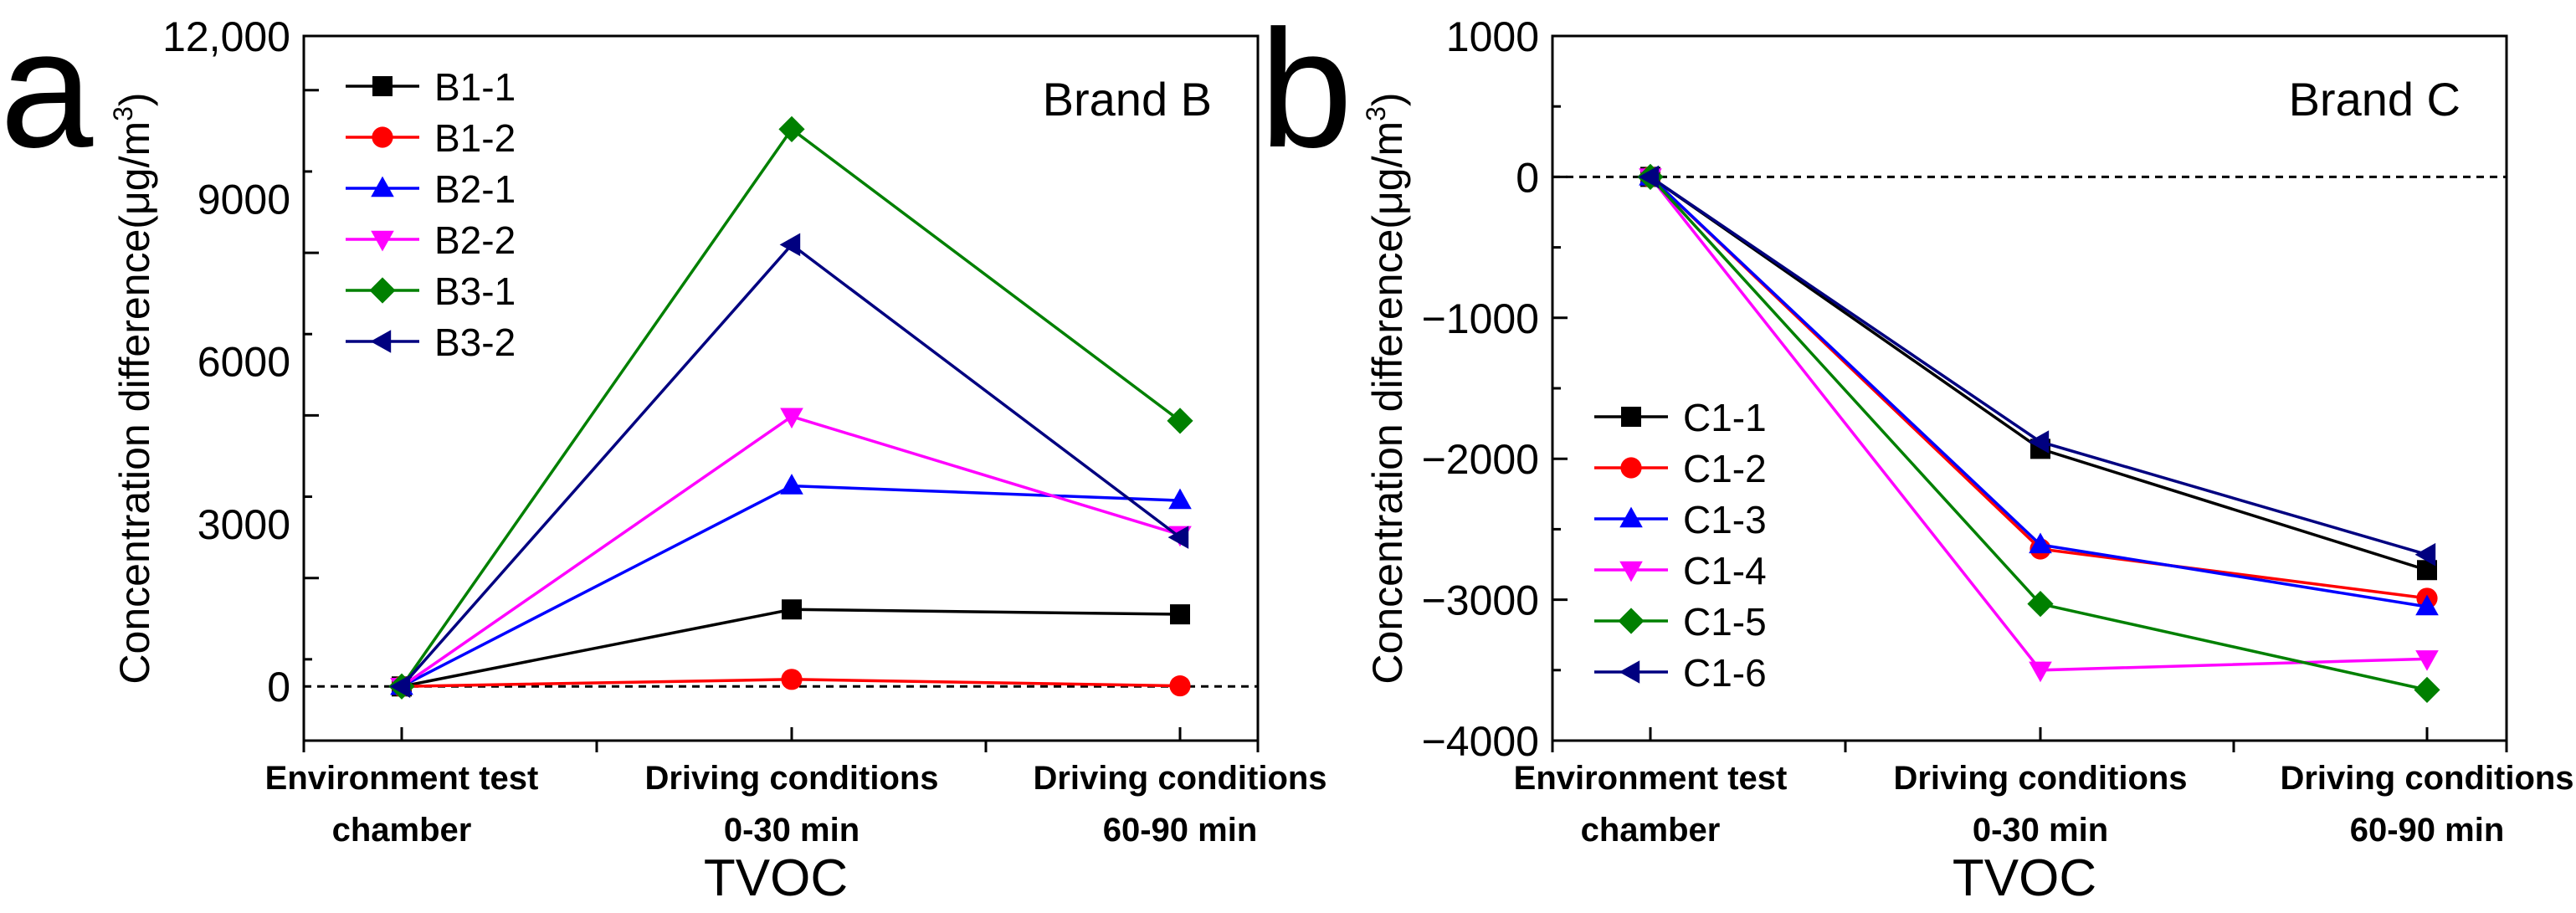 The height and width of the screenshot is (913, 2576). What do you see at coordinates (1480, 318) in the screenshot?
I see `panel-b-y-tick-label: −1000` at bounding box center [1480, 318].